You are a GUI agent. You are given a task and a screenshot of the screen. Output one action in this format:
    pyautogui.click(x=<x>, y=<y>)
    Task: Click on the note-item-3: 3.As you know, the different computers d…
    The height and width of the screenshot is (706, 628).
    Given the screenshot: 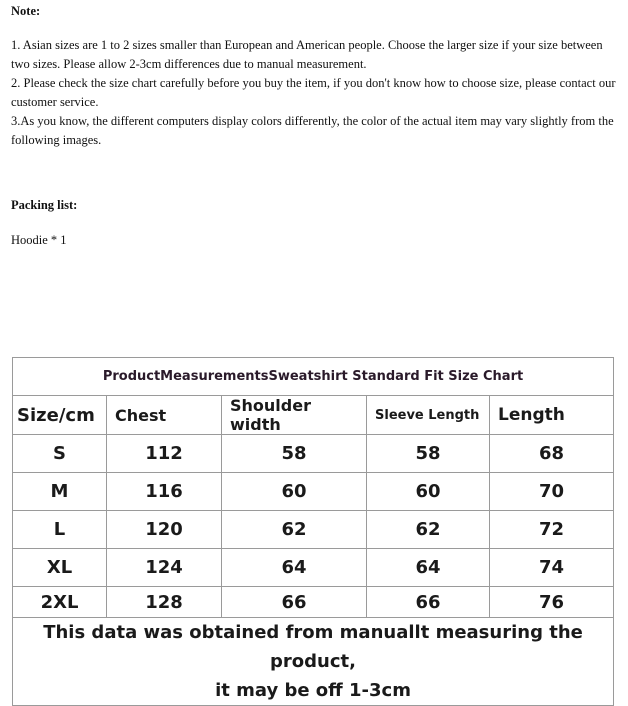 What is the action you would take?
    pyautogui.click(x=312, y=130)
    